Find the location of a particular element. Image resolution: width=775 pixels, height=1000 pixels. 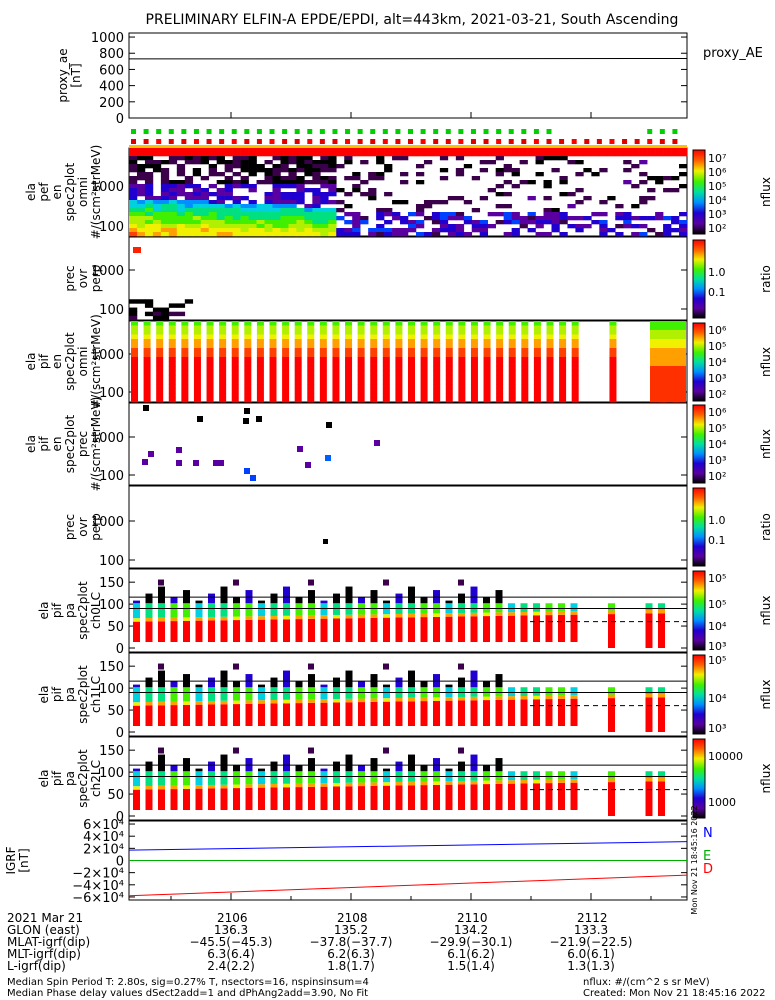

colorbar-prec_ovr_perp_e is located at coordinates (699, 279).